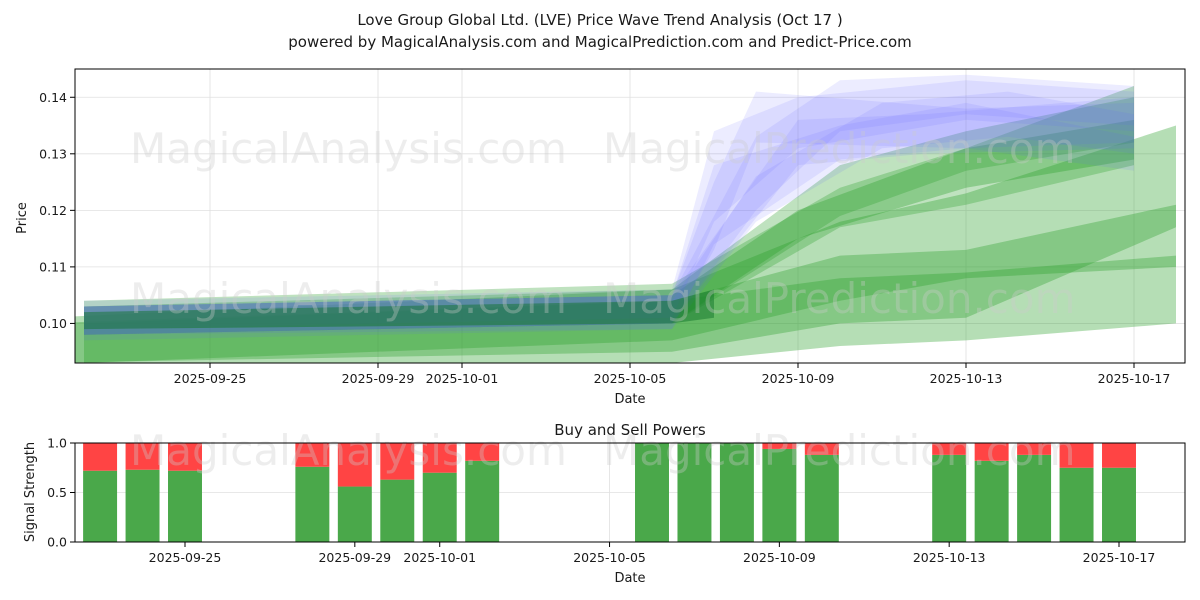 The width and height of the screenshot is (1200, 600). Describe the element at coordinates (53, 210) in the screenshot. I see `price-y-tick-label: 0.12` at that location.